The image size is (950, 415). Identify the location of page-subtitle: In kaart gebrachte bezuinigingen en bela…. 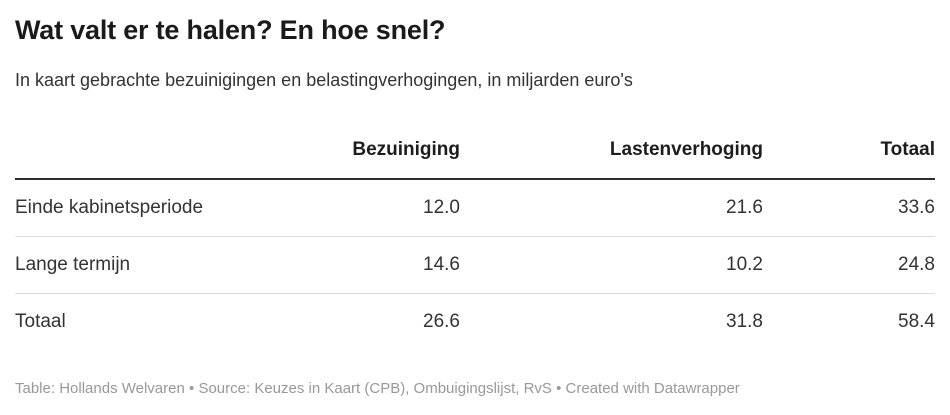
(324, 80).